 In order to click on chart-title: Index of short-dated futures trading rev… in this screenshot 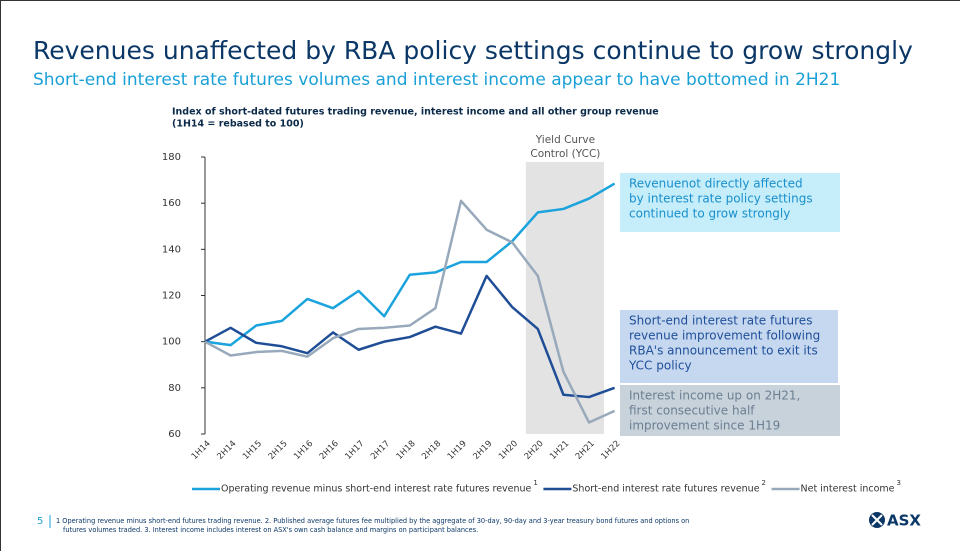, I will do `click(415, 112)`.